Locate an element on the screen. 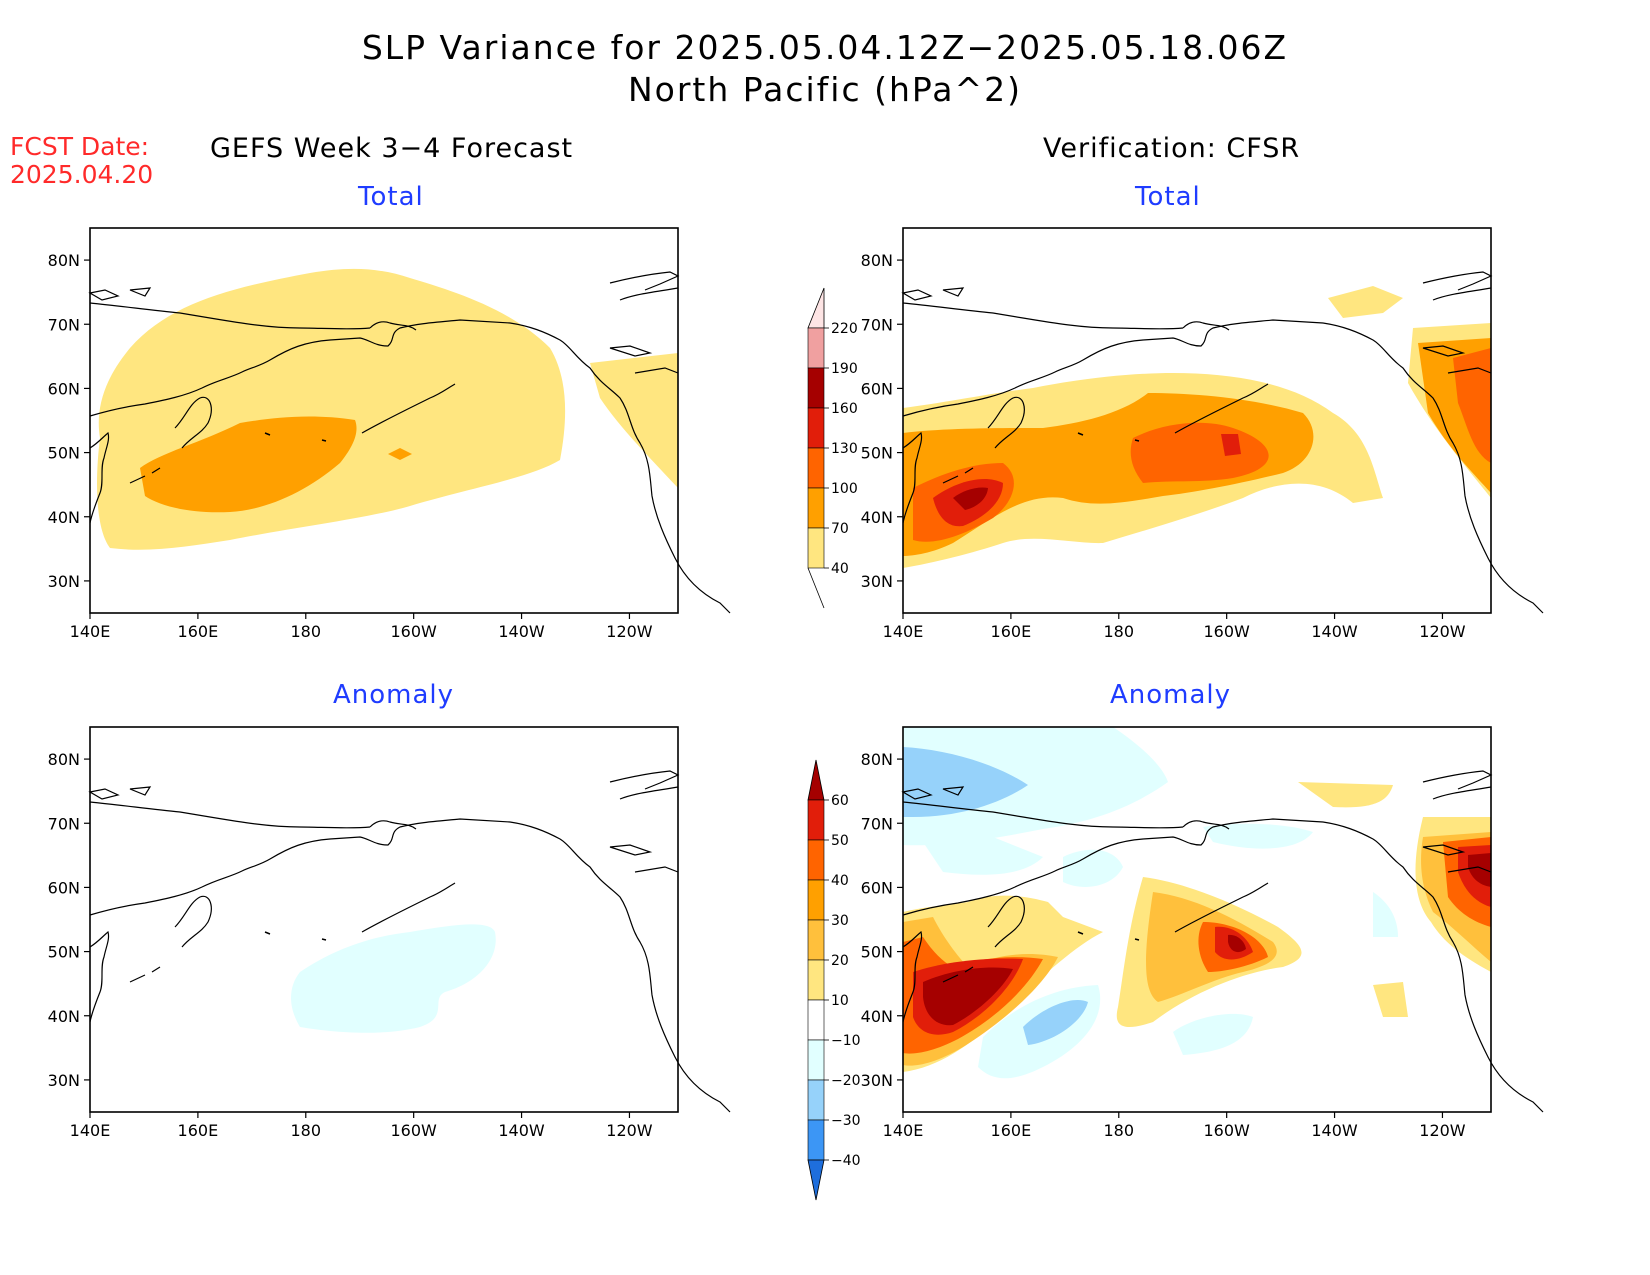 The image size is (1650, 1275). colorbar-label: −30 is located at coordinates (846, 1121).